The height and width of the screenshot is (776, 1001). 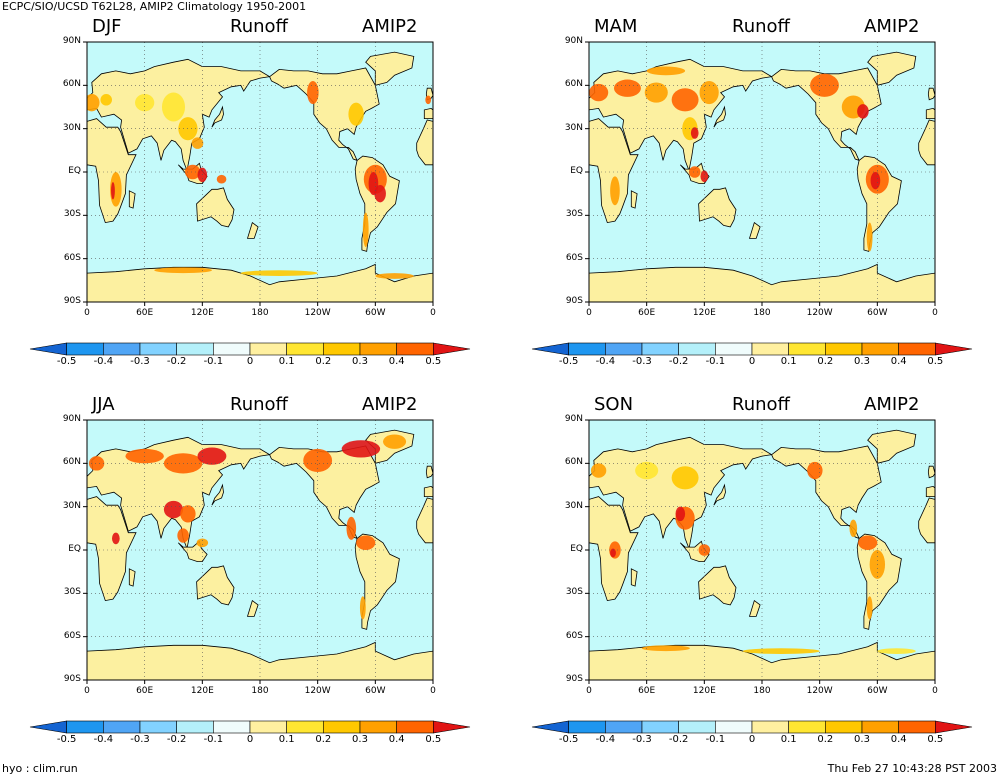 I want to click on colorbar-label: -0.3, so click(x=140, y=361).